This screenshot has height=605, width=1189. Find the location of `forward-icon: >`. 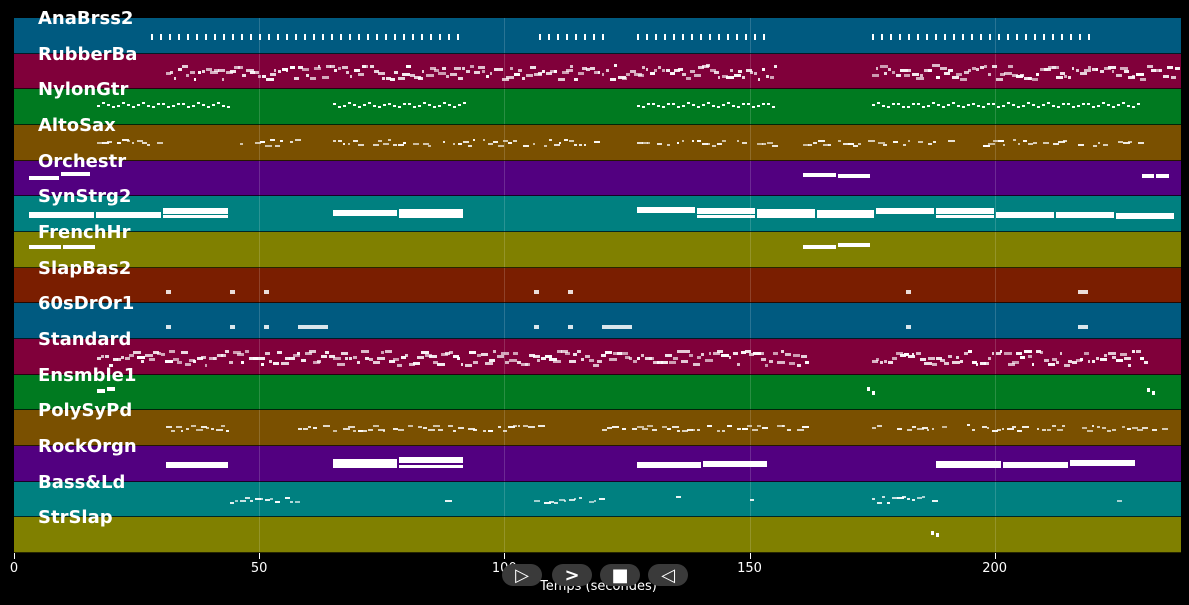

forward-icon: > is located at coordinates (572, 575).